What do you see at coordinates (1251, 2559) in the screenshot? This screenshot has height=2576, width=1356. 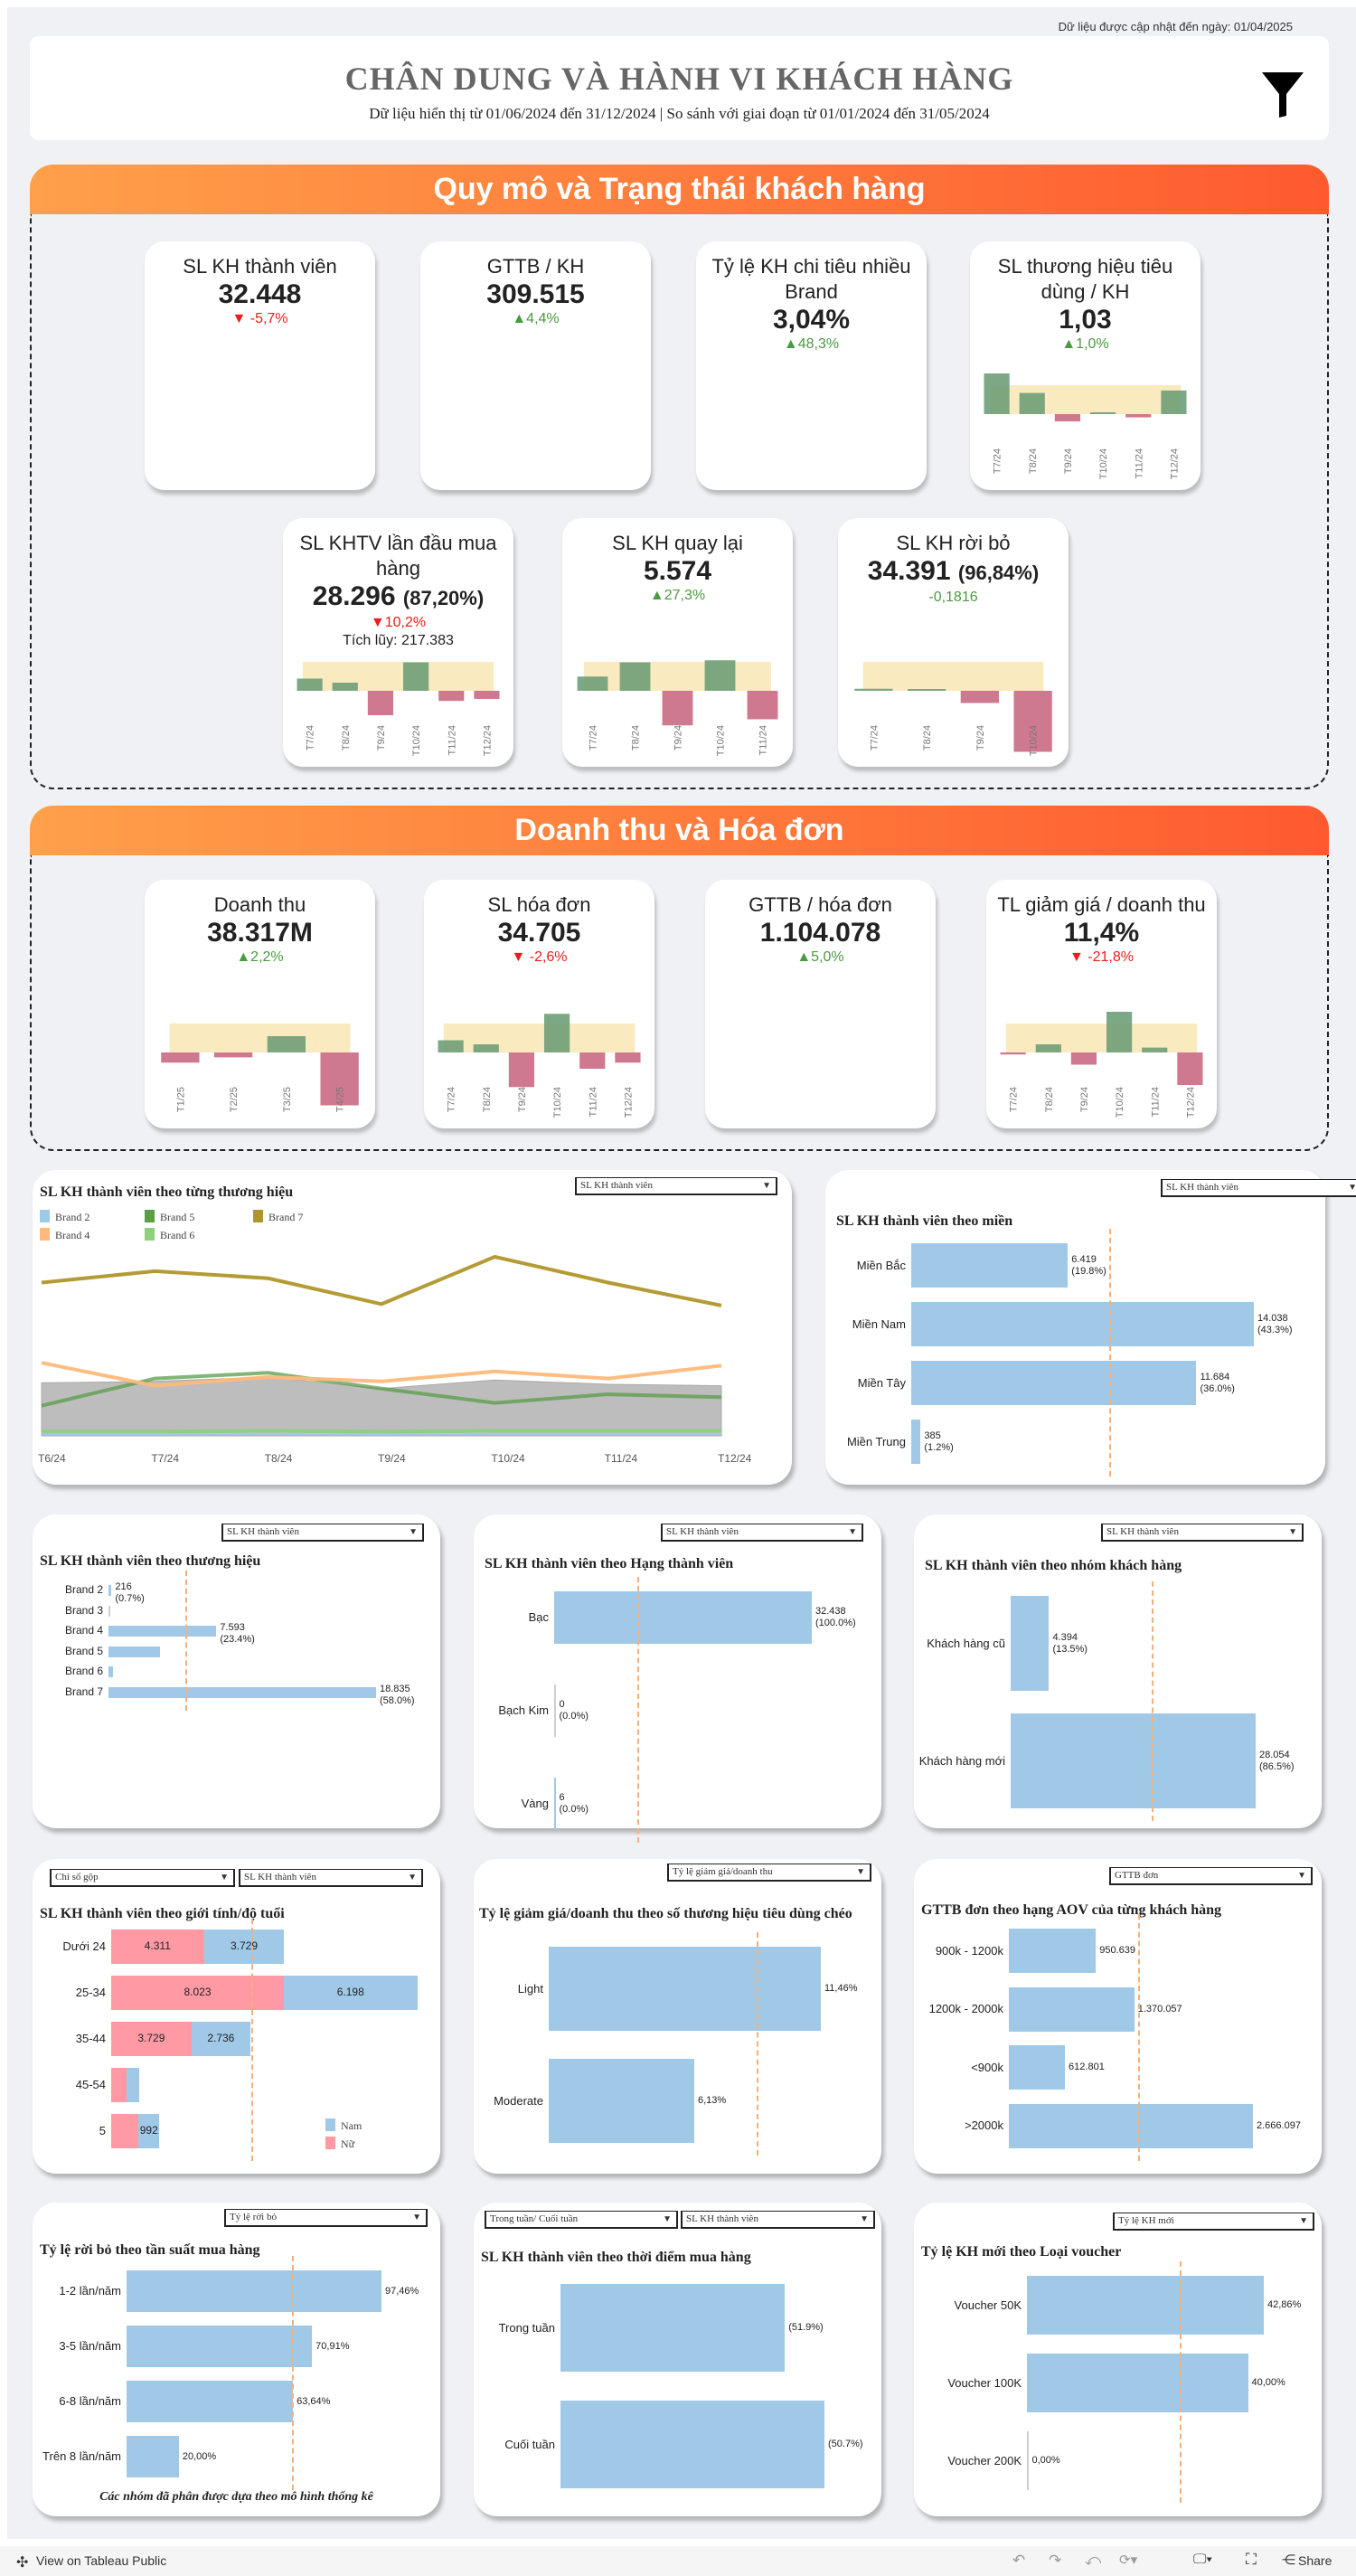 I see `fullscreen-icon: ⛶` at bounding box center [1251, 2559].